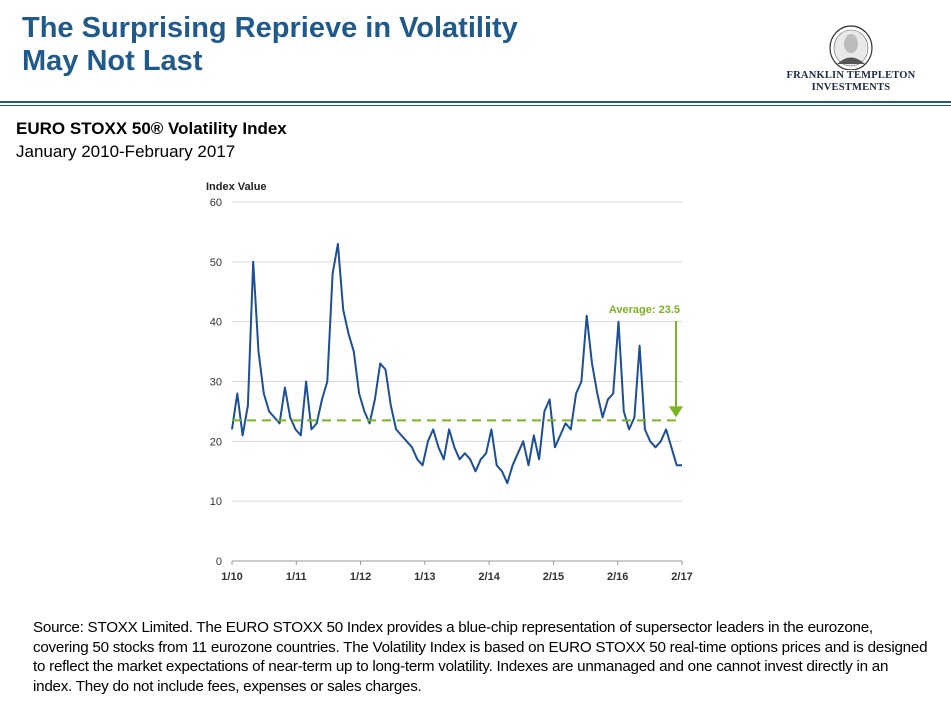  Describe the element at coordinates (112, 61) in the screenshot. I see `slide-title-line-2: May Not Last` at that location.